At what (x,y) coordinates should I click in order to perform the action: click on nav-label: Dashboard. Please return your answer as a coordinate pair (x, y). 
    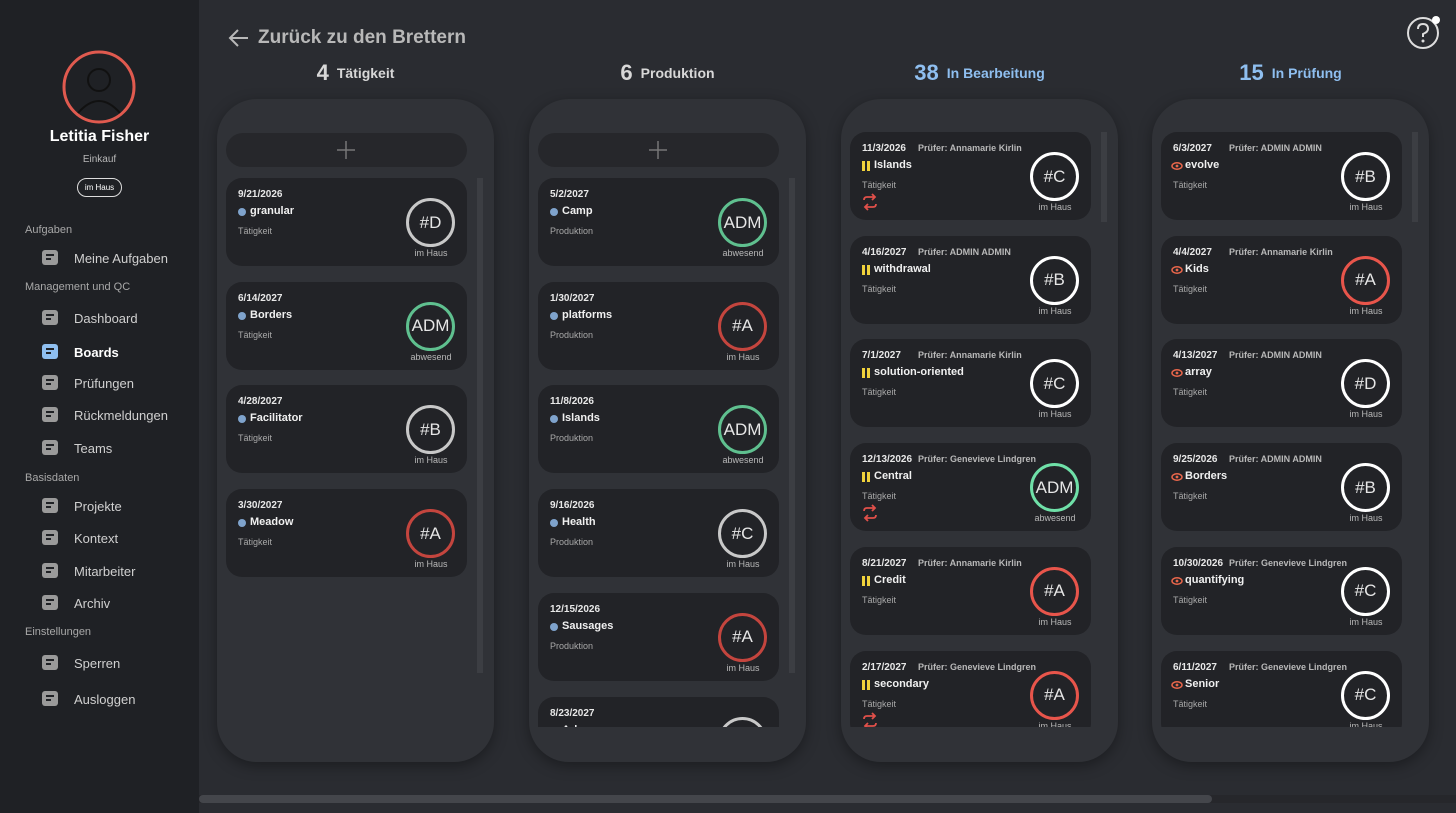
    Looking at the image, I should click on (106, 318).